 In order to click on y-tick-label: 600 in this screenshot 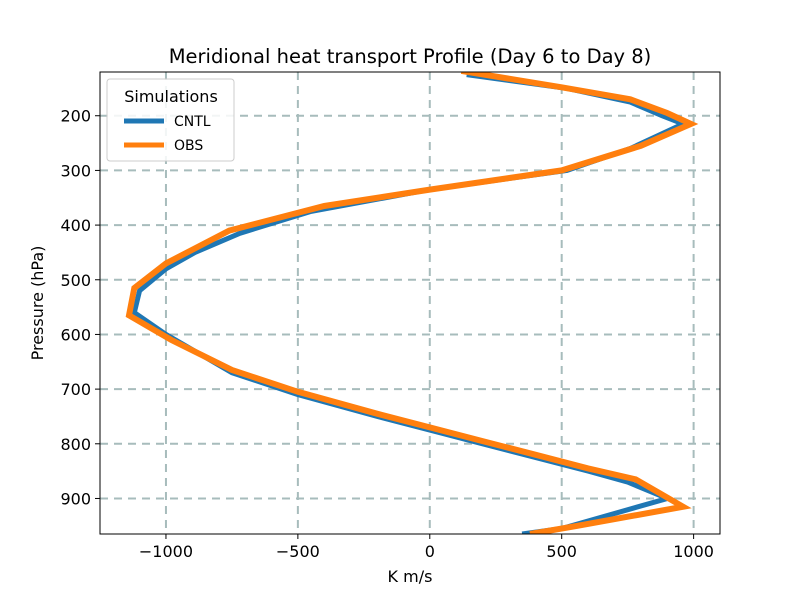, I will do `click(75, 334)`.